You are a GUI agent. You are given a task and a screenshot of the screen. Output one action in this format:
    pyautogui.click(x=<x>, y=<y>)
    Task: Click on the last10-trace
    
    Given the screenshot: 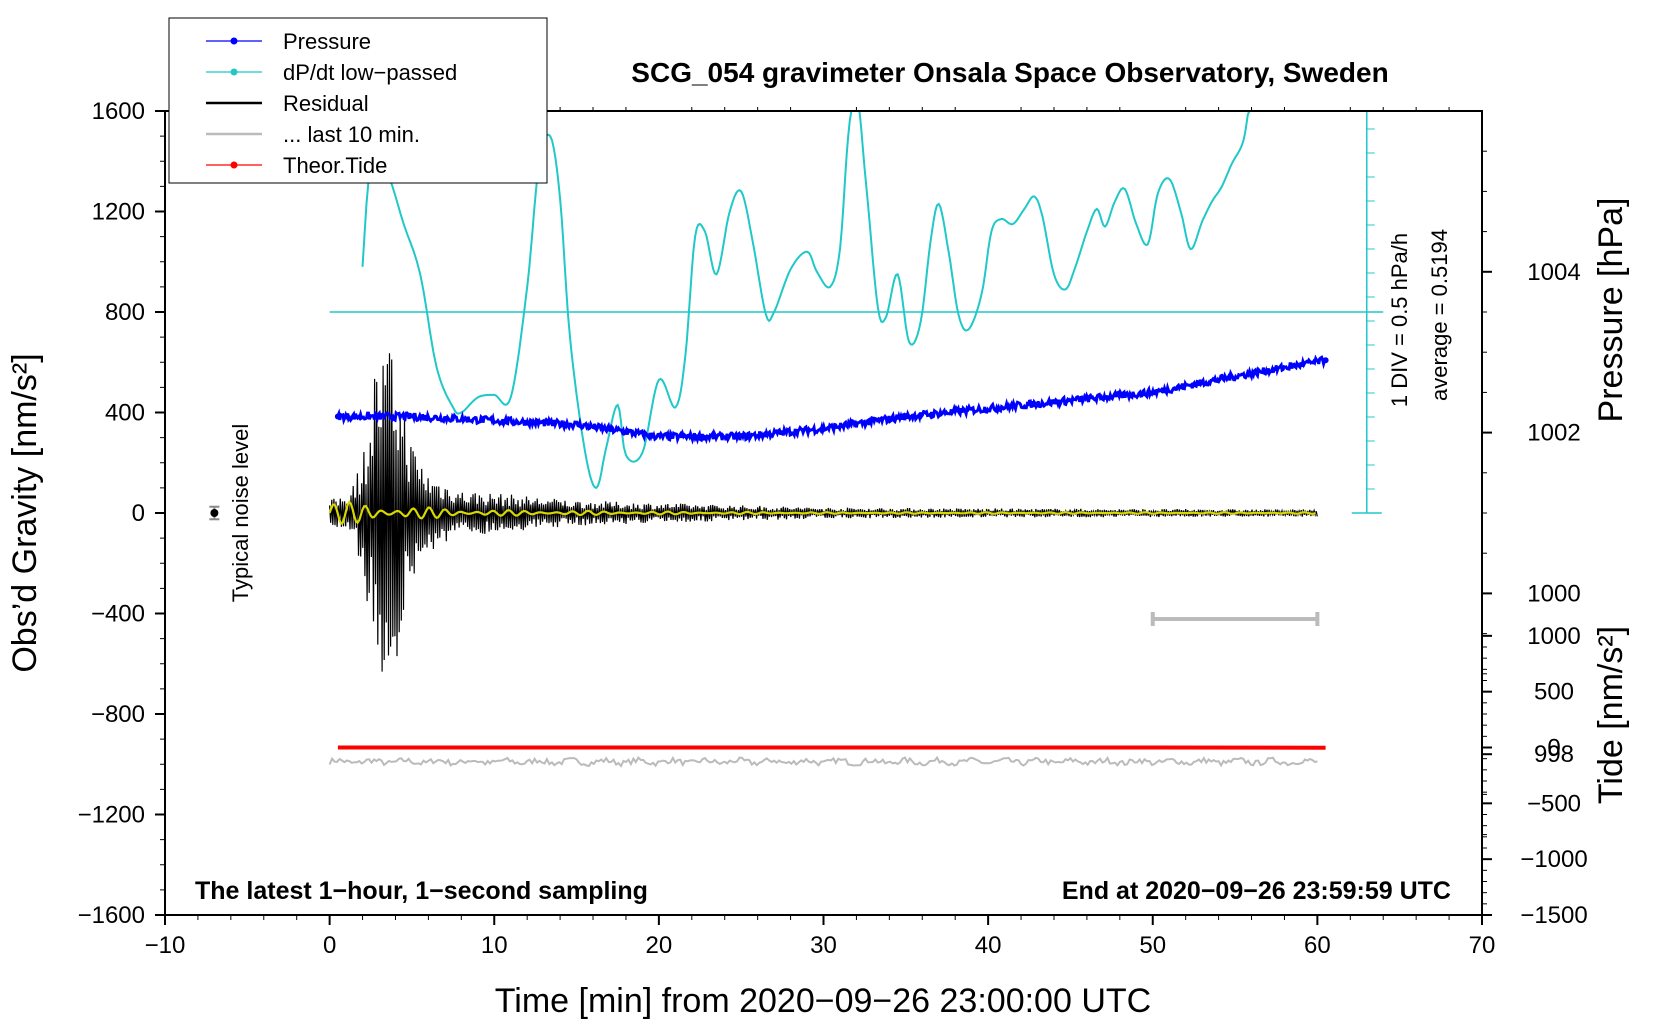 What is the action you would take?
    pyautogui.click(x=823, y=761)
    